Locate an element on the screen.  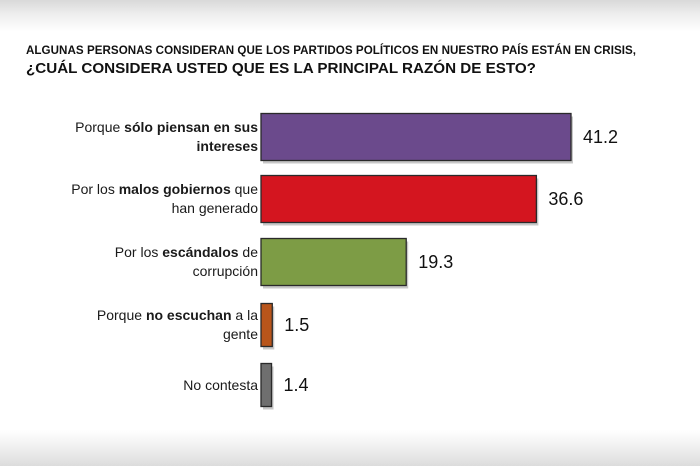
value-label-2: 36.6 is located at coordinates (566, 199).